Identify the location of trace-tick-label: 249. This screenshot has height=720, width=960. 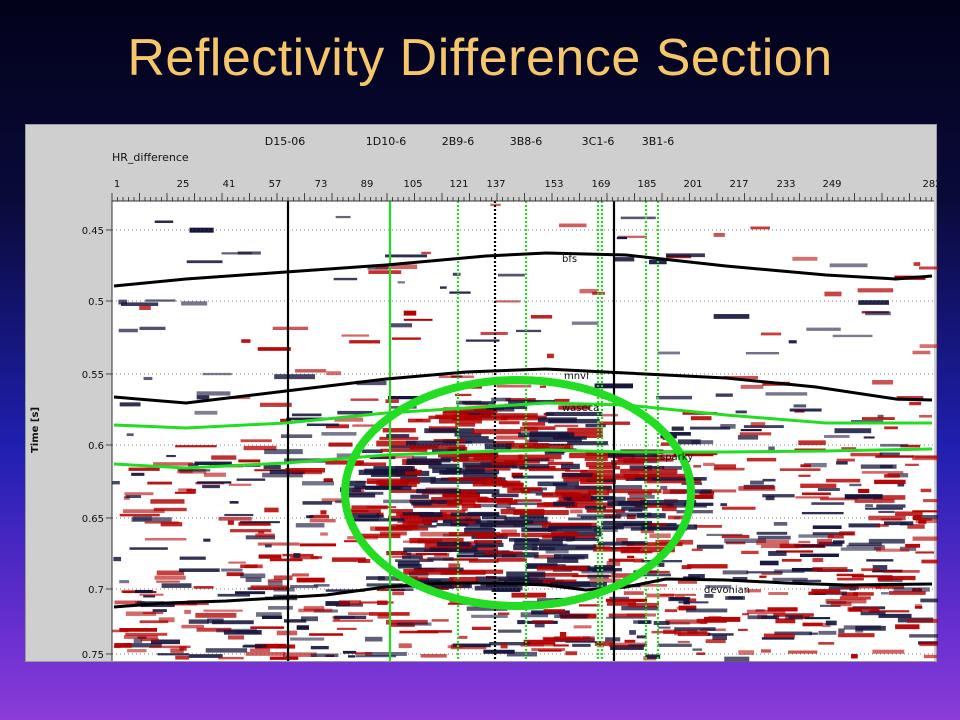
(831, 184).